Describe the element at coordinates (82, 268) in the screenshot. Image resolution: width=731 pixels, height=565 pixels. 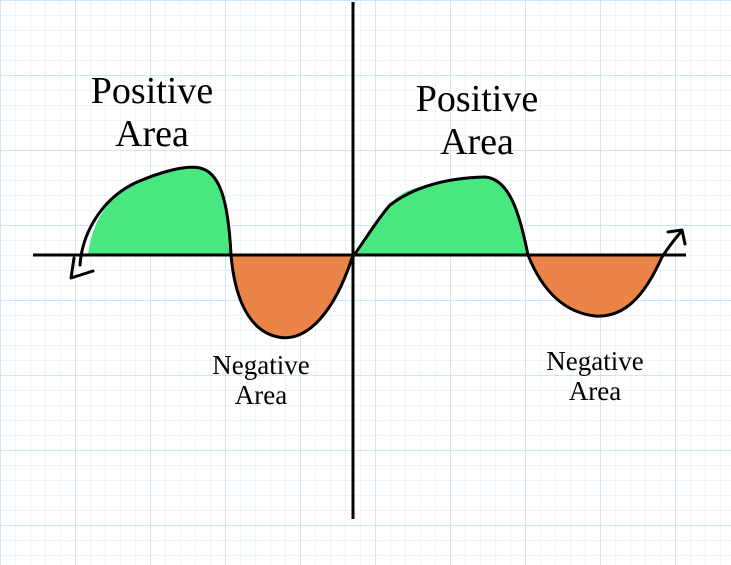
I see `left-arrowhead-icon` at that location.